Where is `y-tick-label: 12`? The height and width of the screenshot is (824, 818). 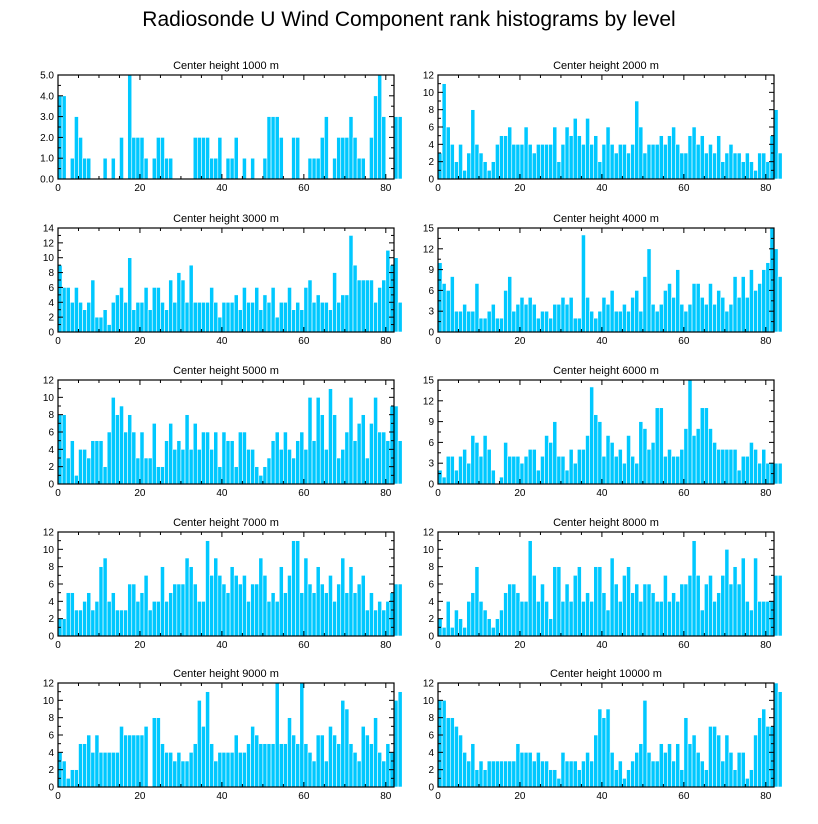 y-tick-label: 12 is located at coordinates (429, 401).